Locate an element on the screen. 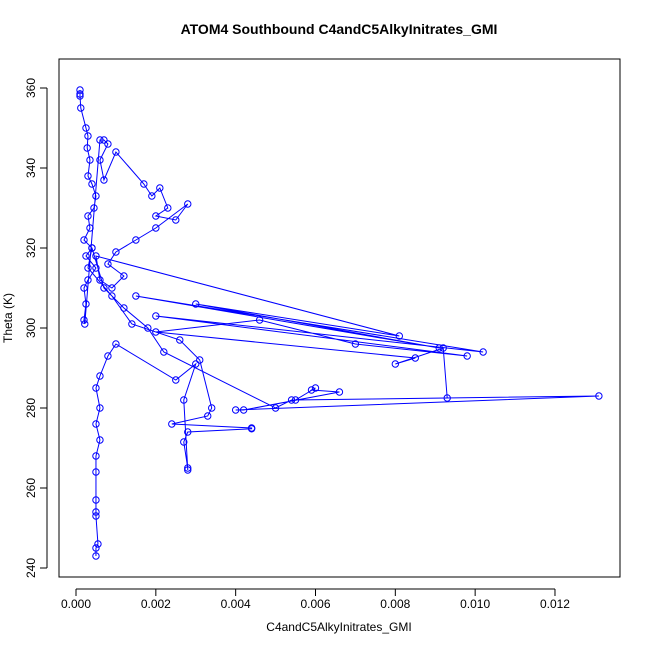 The width and height of the screenshot is (650, 650). y-tick-label: 300 is located at coordinates (31, 328).